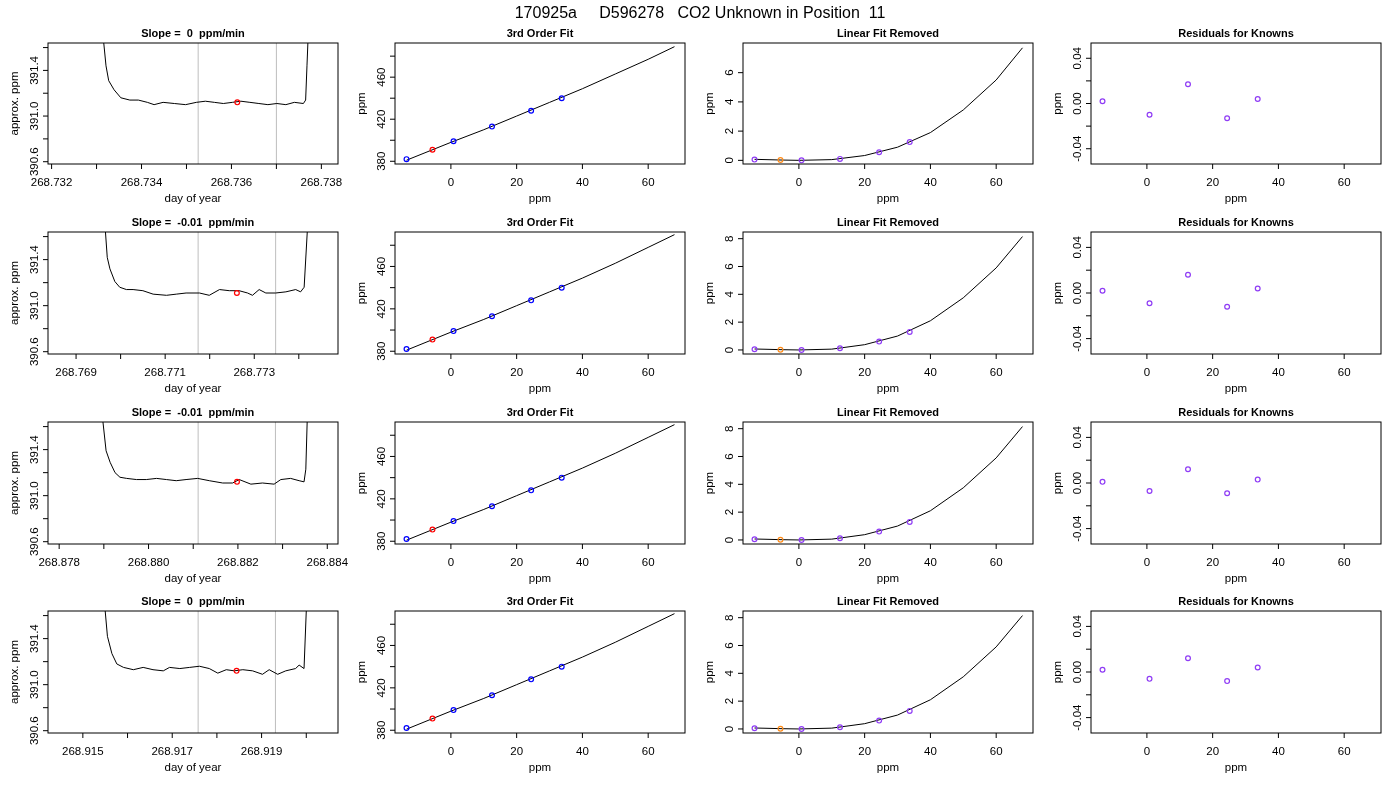  What do you see at coordinates (729, 160) in the screenshot?
I see `y-tick-label: 0` at bounding box center [729, 160].